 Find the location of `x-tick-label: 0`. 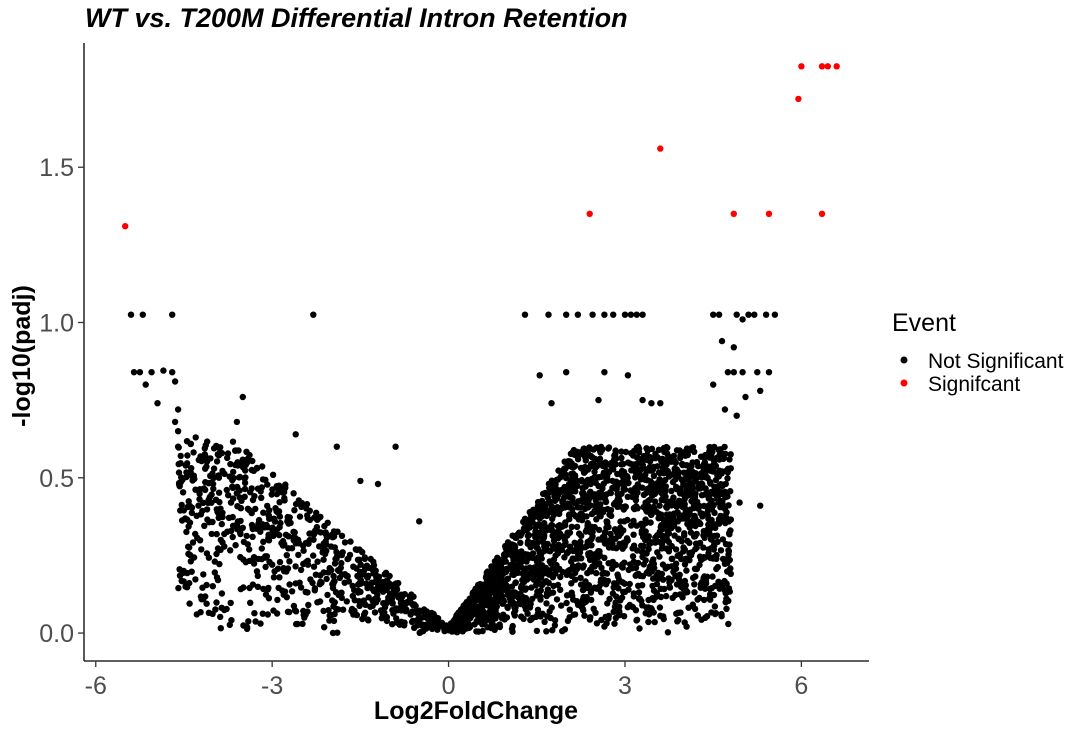

x-tick-label: 0 is located at coordinates (449, 686).